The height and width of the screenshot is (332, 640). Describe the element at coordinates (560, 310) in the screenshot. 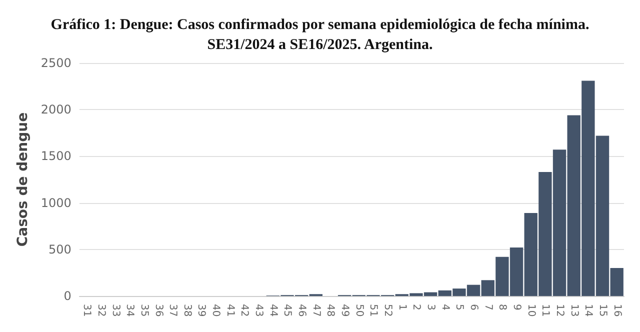

I see `x-tick-label: 12` at that location.